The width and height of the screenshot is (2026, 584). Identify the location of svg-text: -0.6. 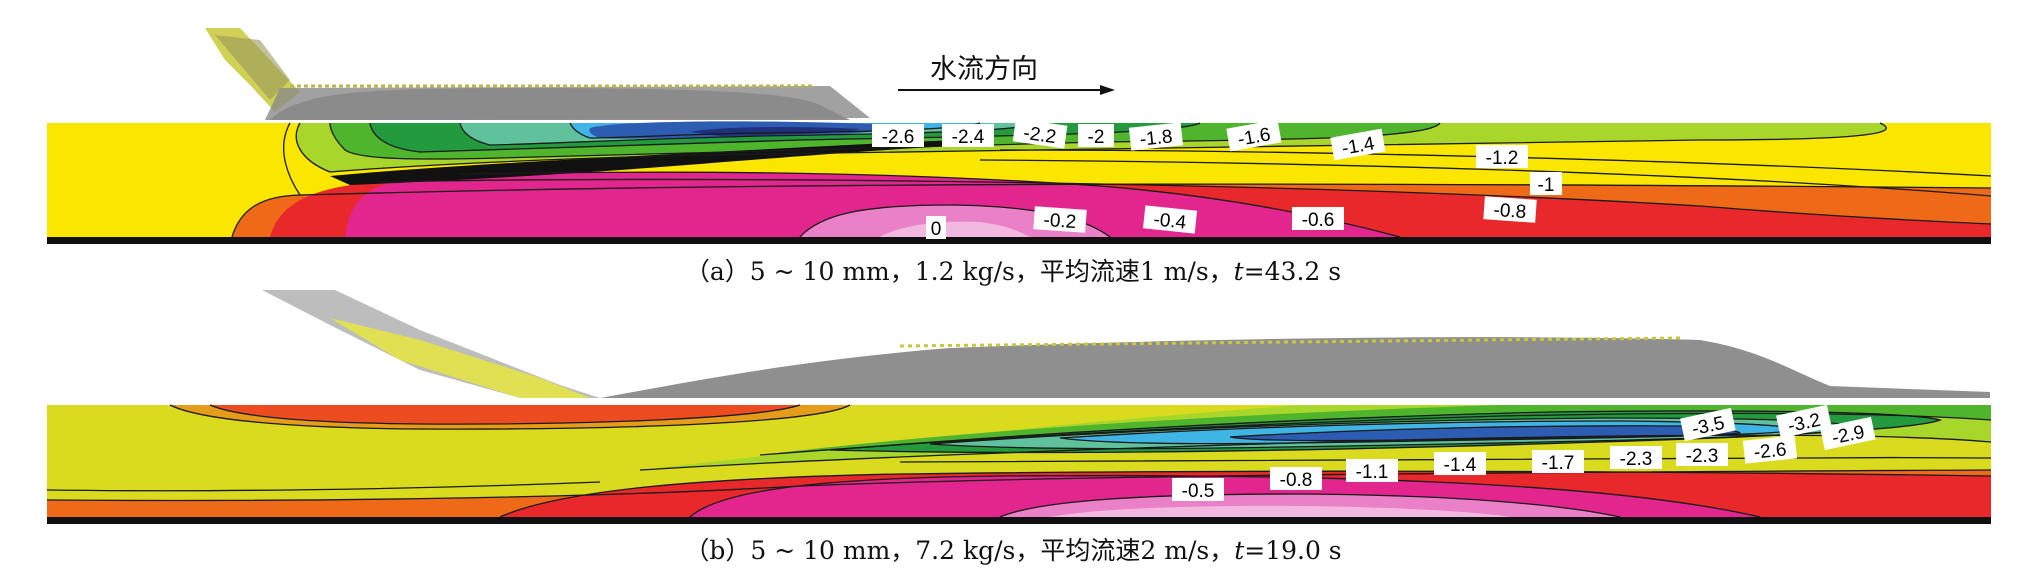
(1318, 220).